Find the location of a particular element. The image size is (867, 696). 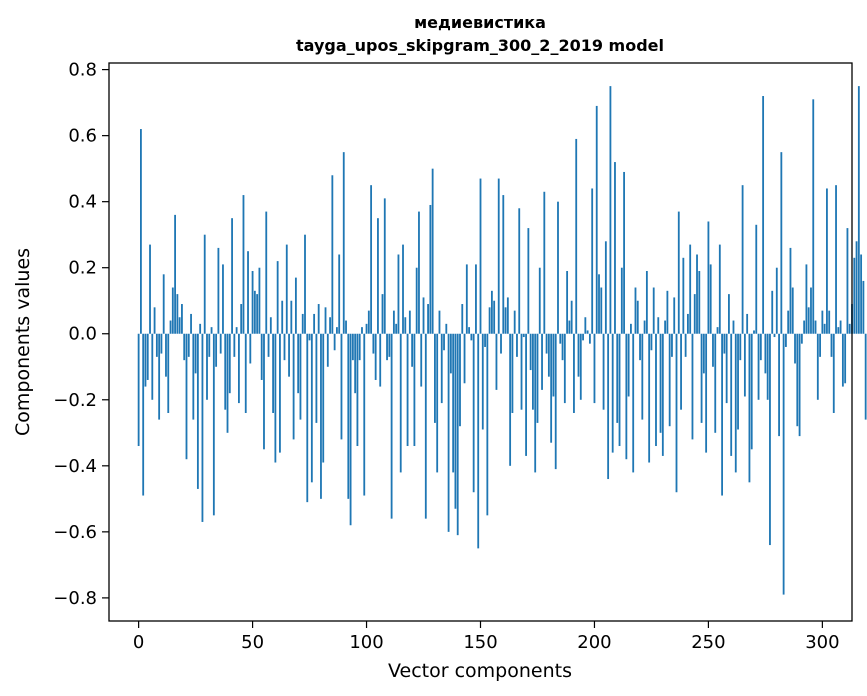

y-tick-label: 0.0 is located at coordinates (82, 334).